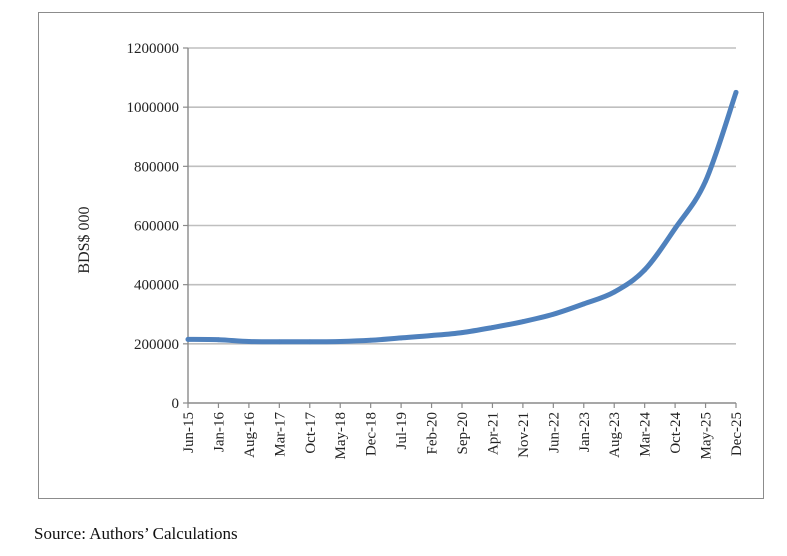  What do you see at coordinates (136, 533) in the screenshot?
I see `source-note: Source: Authors’ Calculations` at bounding box center [136, 533].